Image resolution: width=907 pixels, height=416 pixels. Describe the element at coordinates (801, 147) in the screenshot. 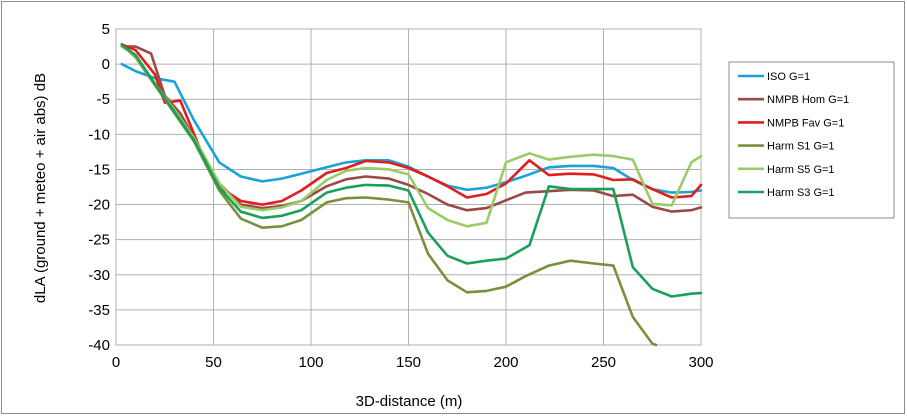

I see `legend-label: Harm S1 G=1` at that location.